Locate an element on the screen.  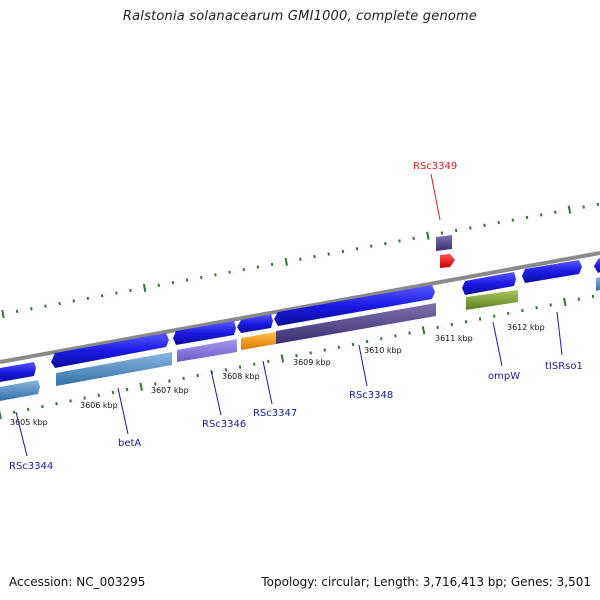
gene-label-beta: betA is located at coordinates (129, 443).